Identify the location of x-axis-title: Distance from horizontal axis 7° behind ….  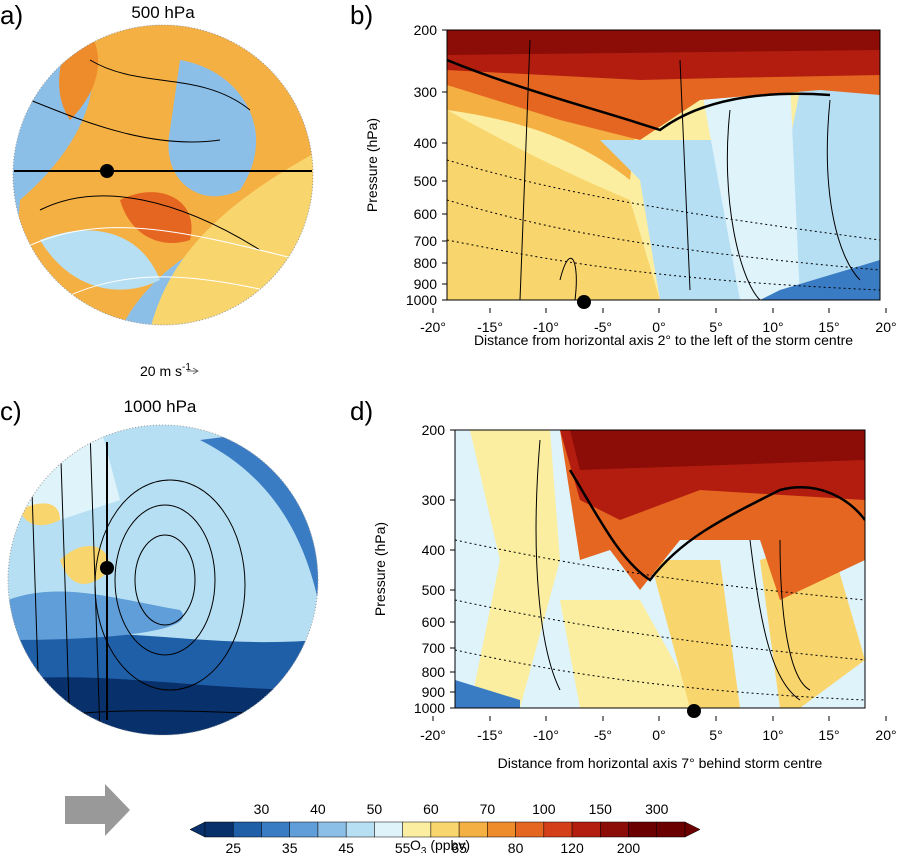
(660, 763).